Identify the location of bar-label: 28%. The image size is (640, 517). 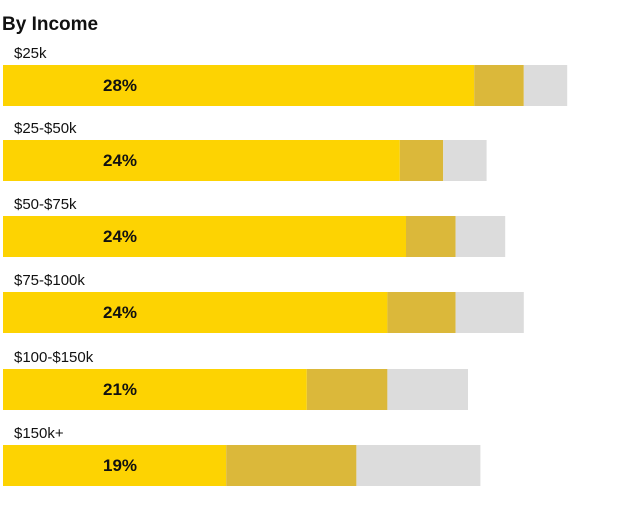
(120, 85).